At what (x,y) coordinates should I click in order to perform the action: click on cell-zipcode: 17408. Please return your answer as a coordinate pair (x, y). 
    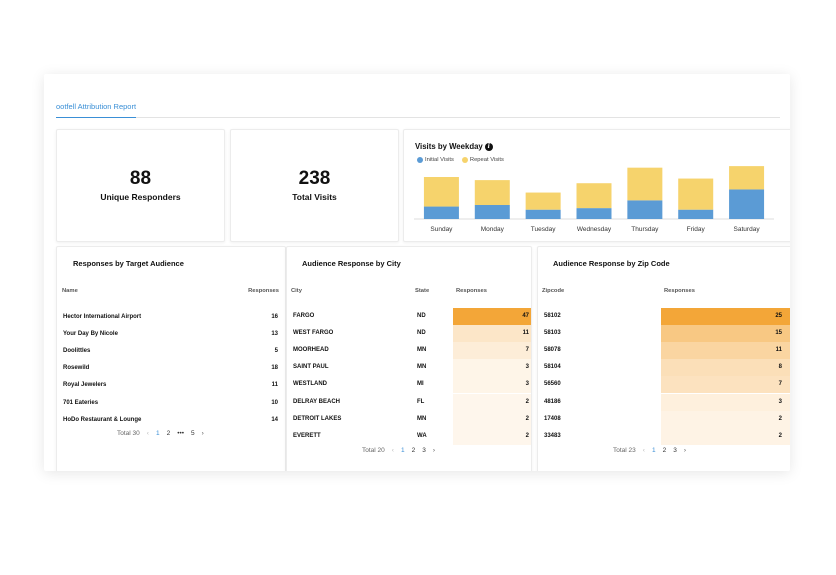
    Looking at the image, I should click on (552, 418).